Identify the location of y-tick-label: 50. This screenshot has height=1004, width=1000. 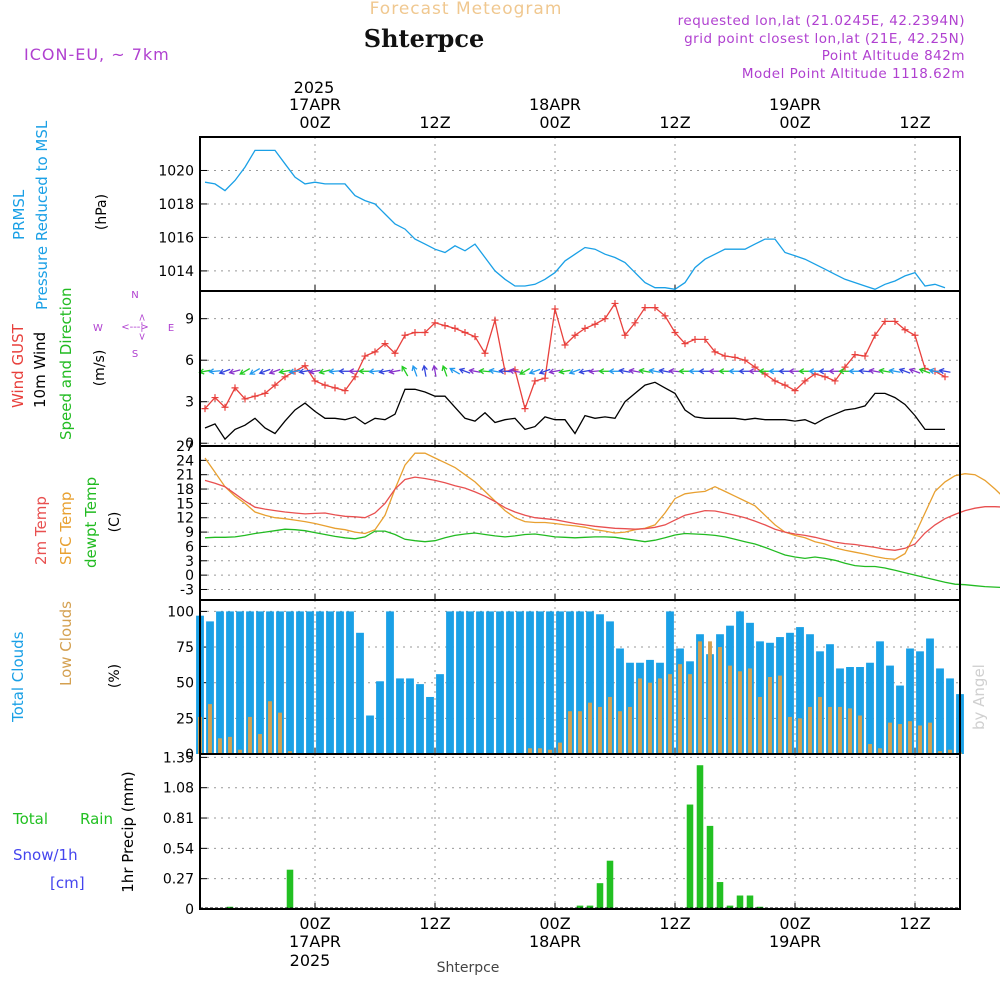
(185, 684).